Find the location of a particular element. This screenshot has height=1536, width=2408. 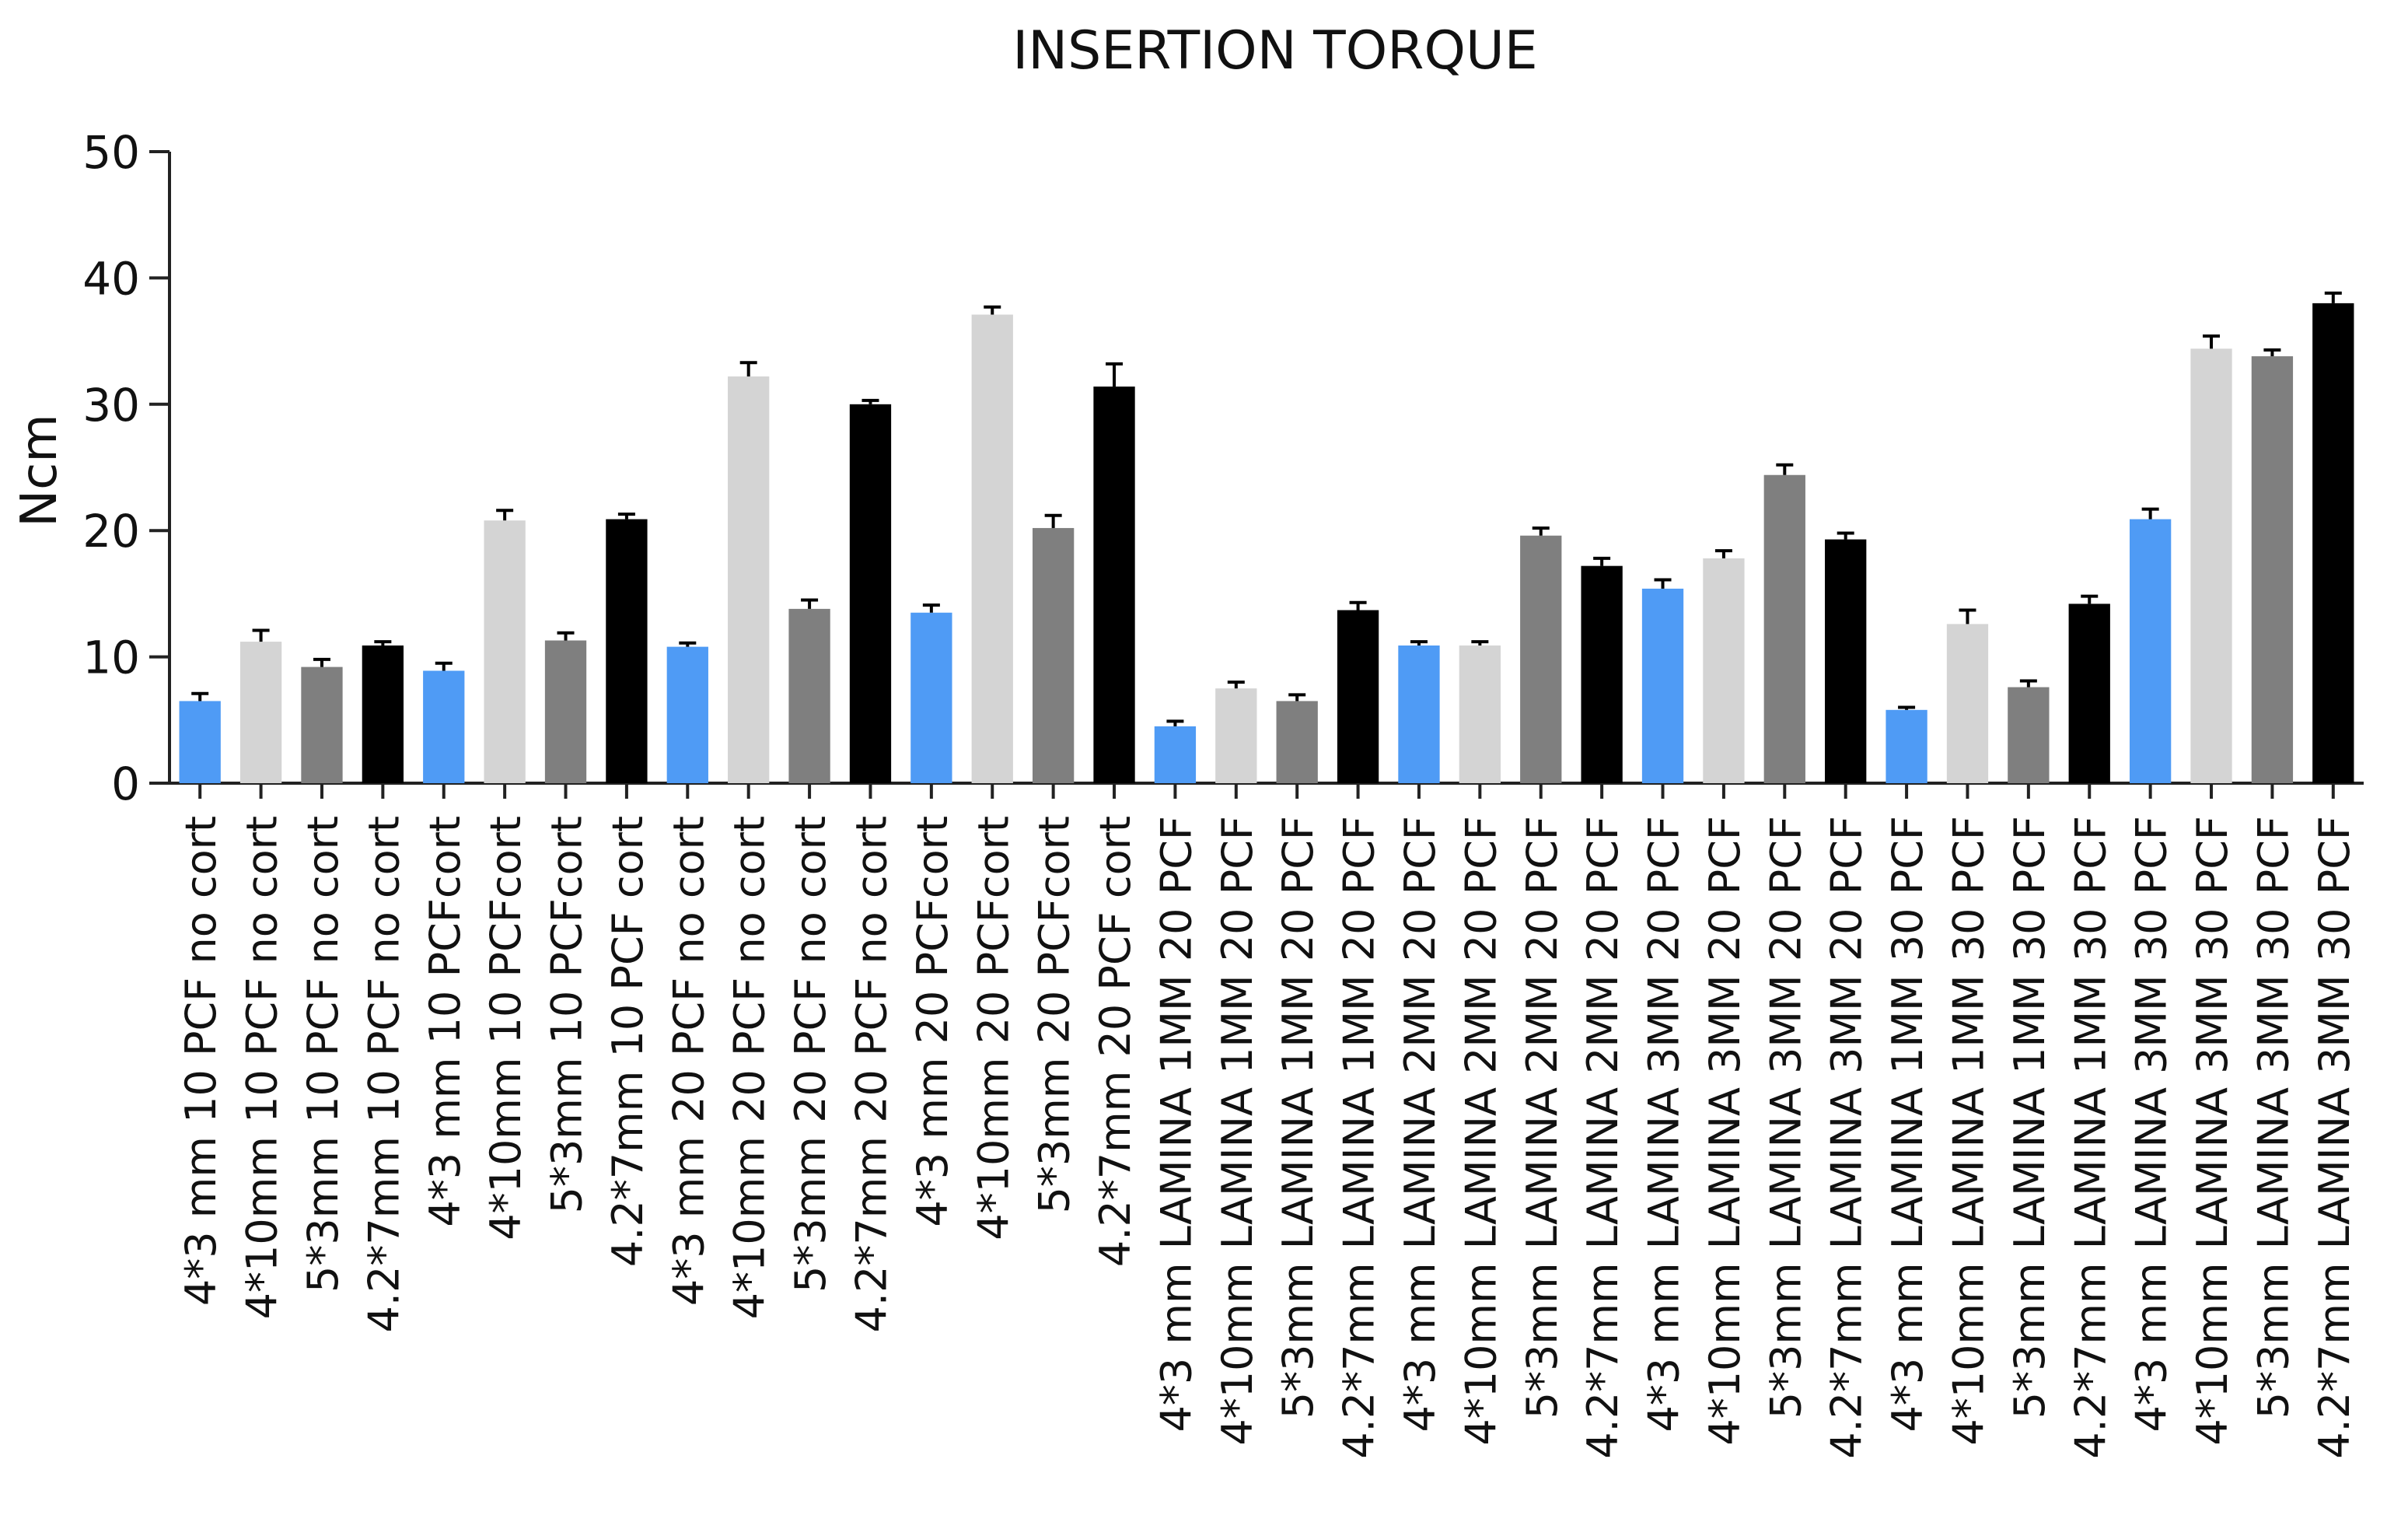

x-tick-label: 5*3mm LAMINA 3MM 30 PCF is located at coordinates (2273, 1117).